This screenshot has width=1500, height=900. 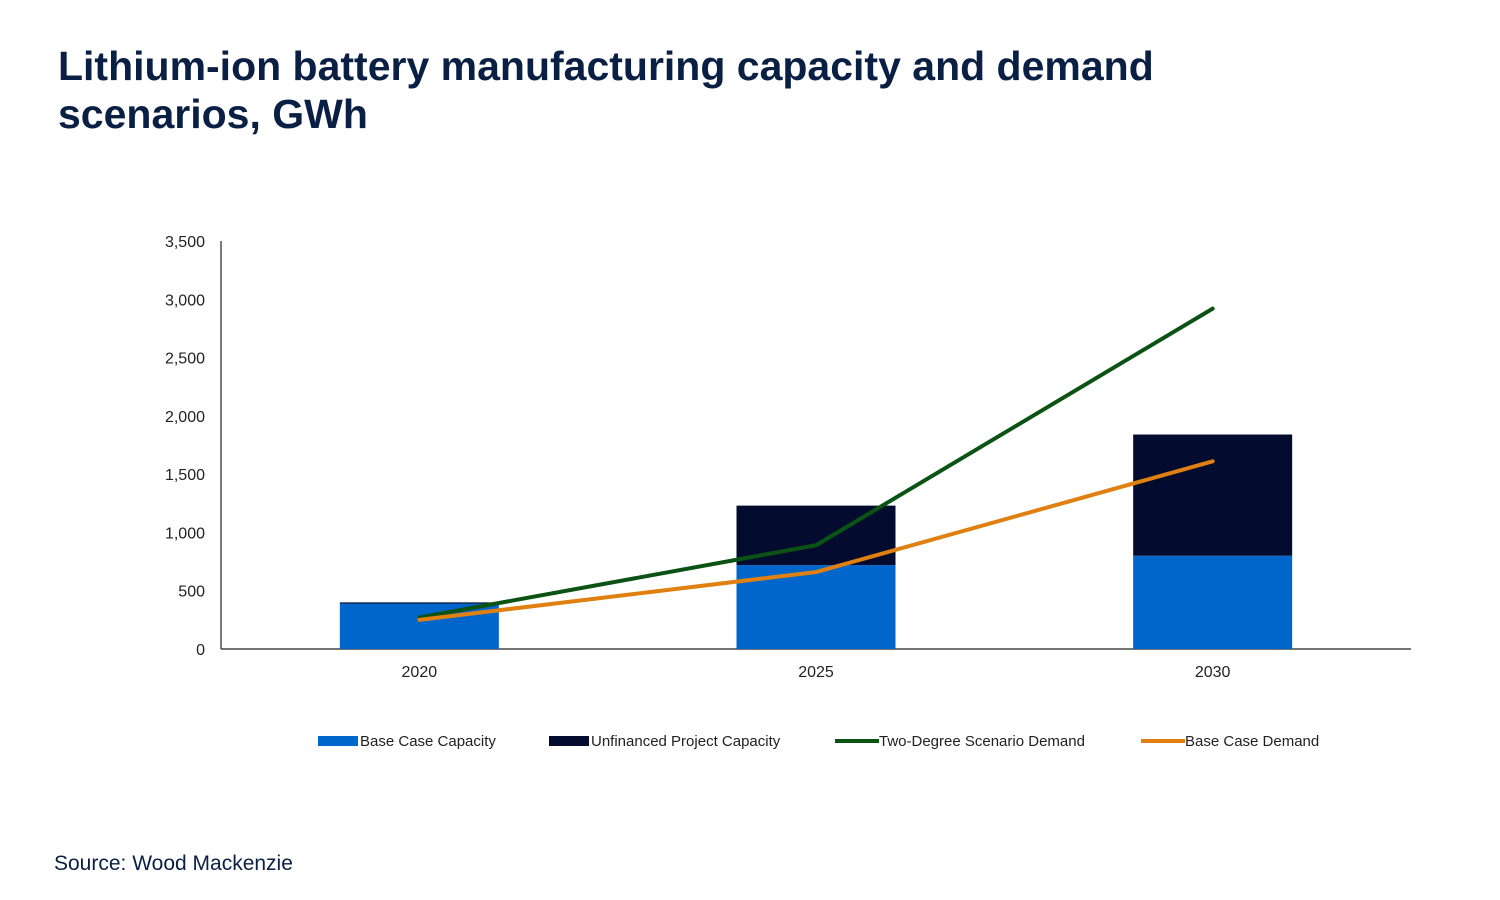 What do you see at coordinates (191, 592) in the screenshot?
I see `y-tick-label: 500` at bounding box center [191, 592].